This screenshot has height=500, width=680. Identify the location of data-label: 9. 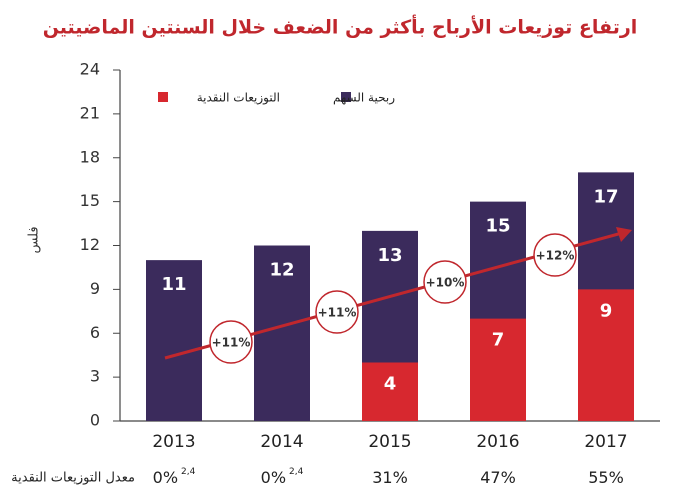
(606, 310).